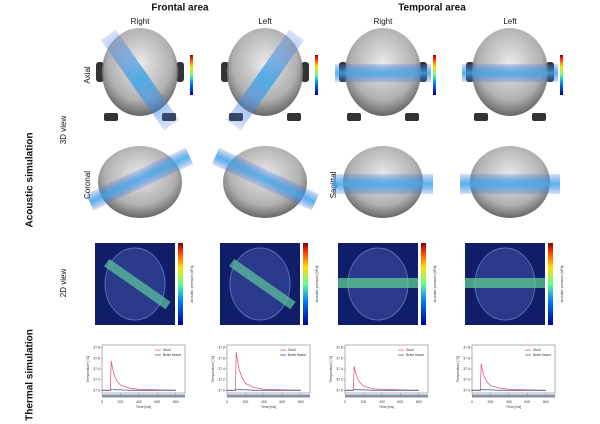 Image resolution: width=600 pixels, height=424 pixels. I want to click on row-label: 2D view, so click(63, 283).